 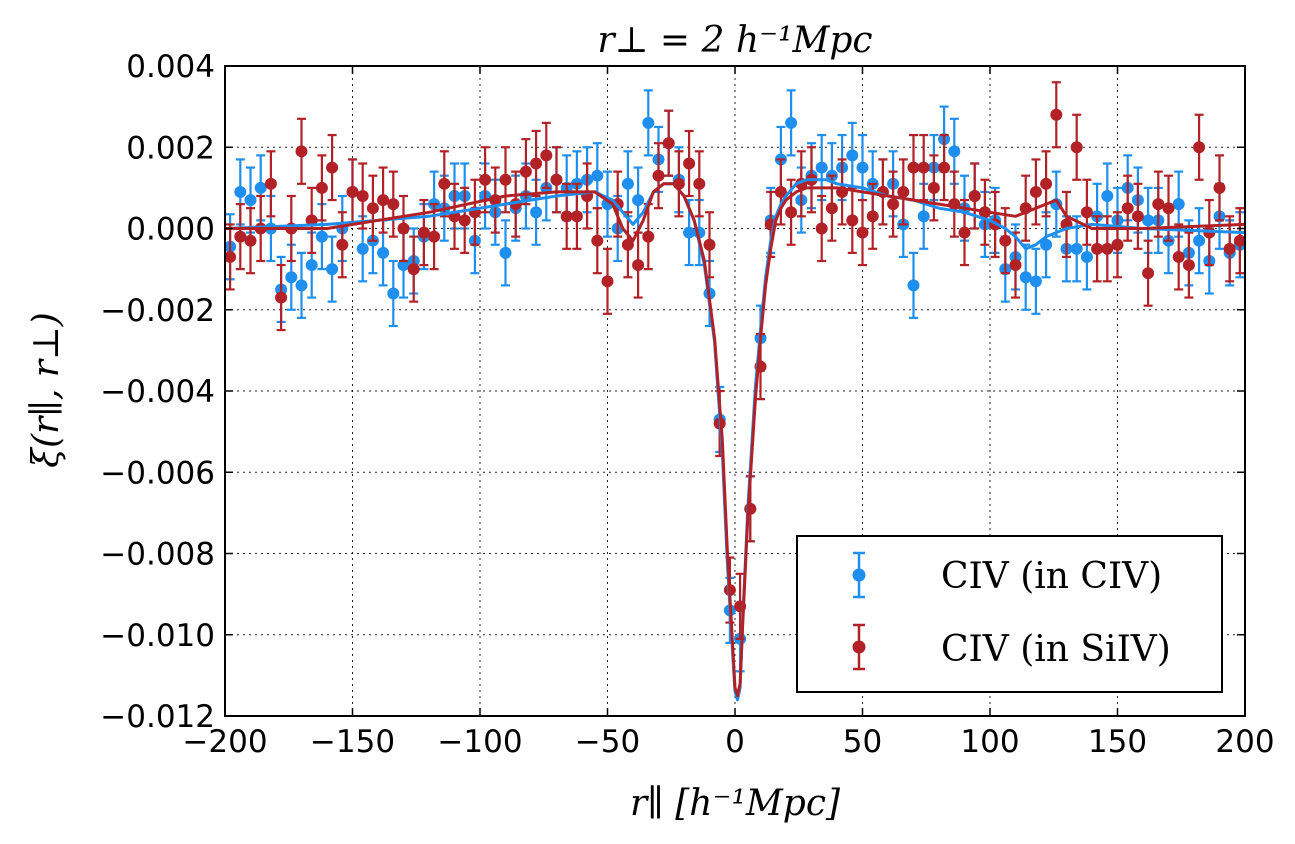 What do you see at coordinates (859, 647) in the screenshot?
I see `legend-marker-civ-in-siiv` at bounding box center [859, 647].